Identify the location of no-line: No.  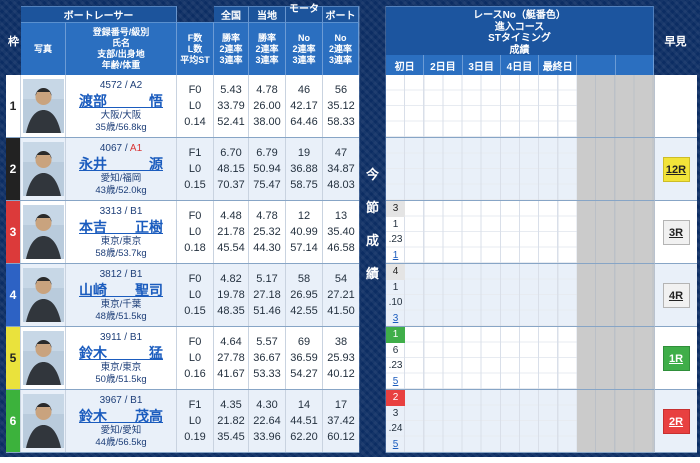
(340, 37).